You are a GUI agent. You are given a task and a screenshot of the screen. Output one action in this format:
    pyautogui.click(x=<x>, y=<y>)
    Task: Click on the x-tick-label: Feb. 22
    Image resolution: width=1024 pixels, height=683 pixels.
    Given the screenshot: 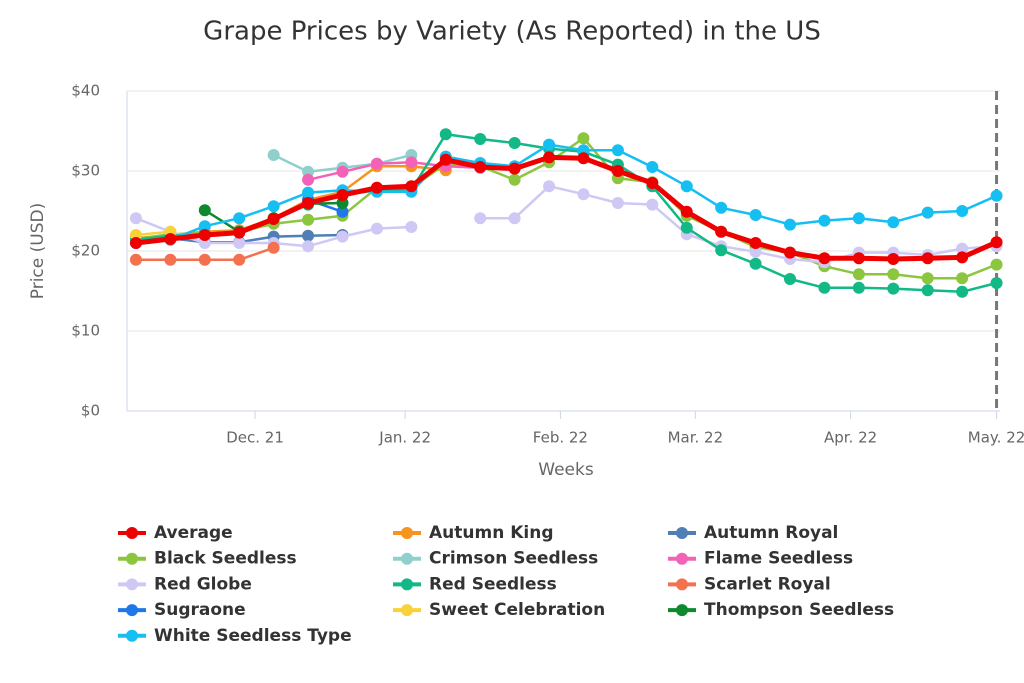 What is the action you would take?
    pyautogui.click(x=560, y=438)
    